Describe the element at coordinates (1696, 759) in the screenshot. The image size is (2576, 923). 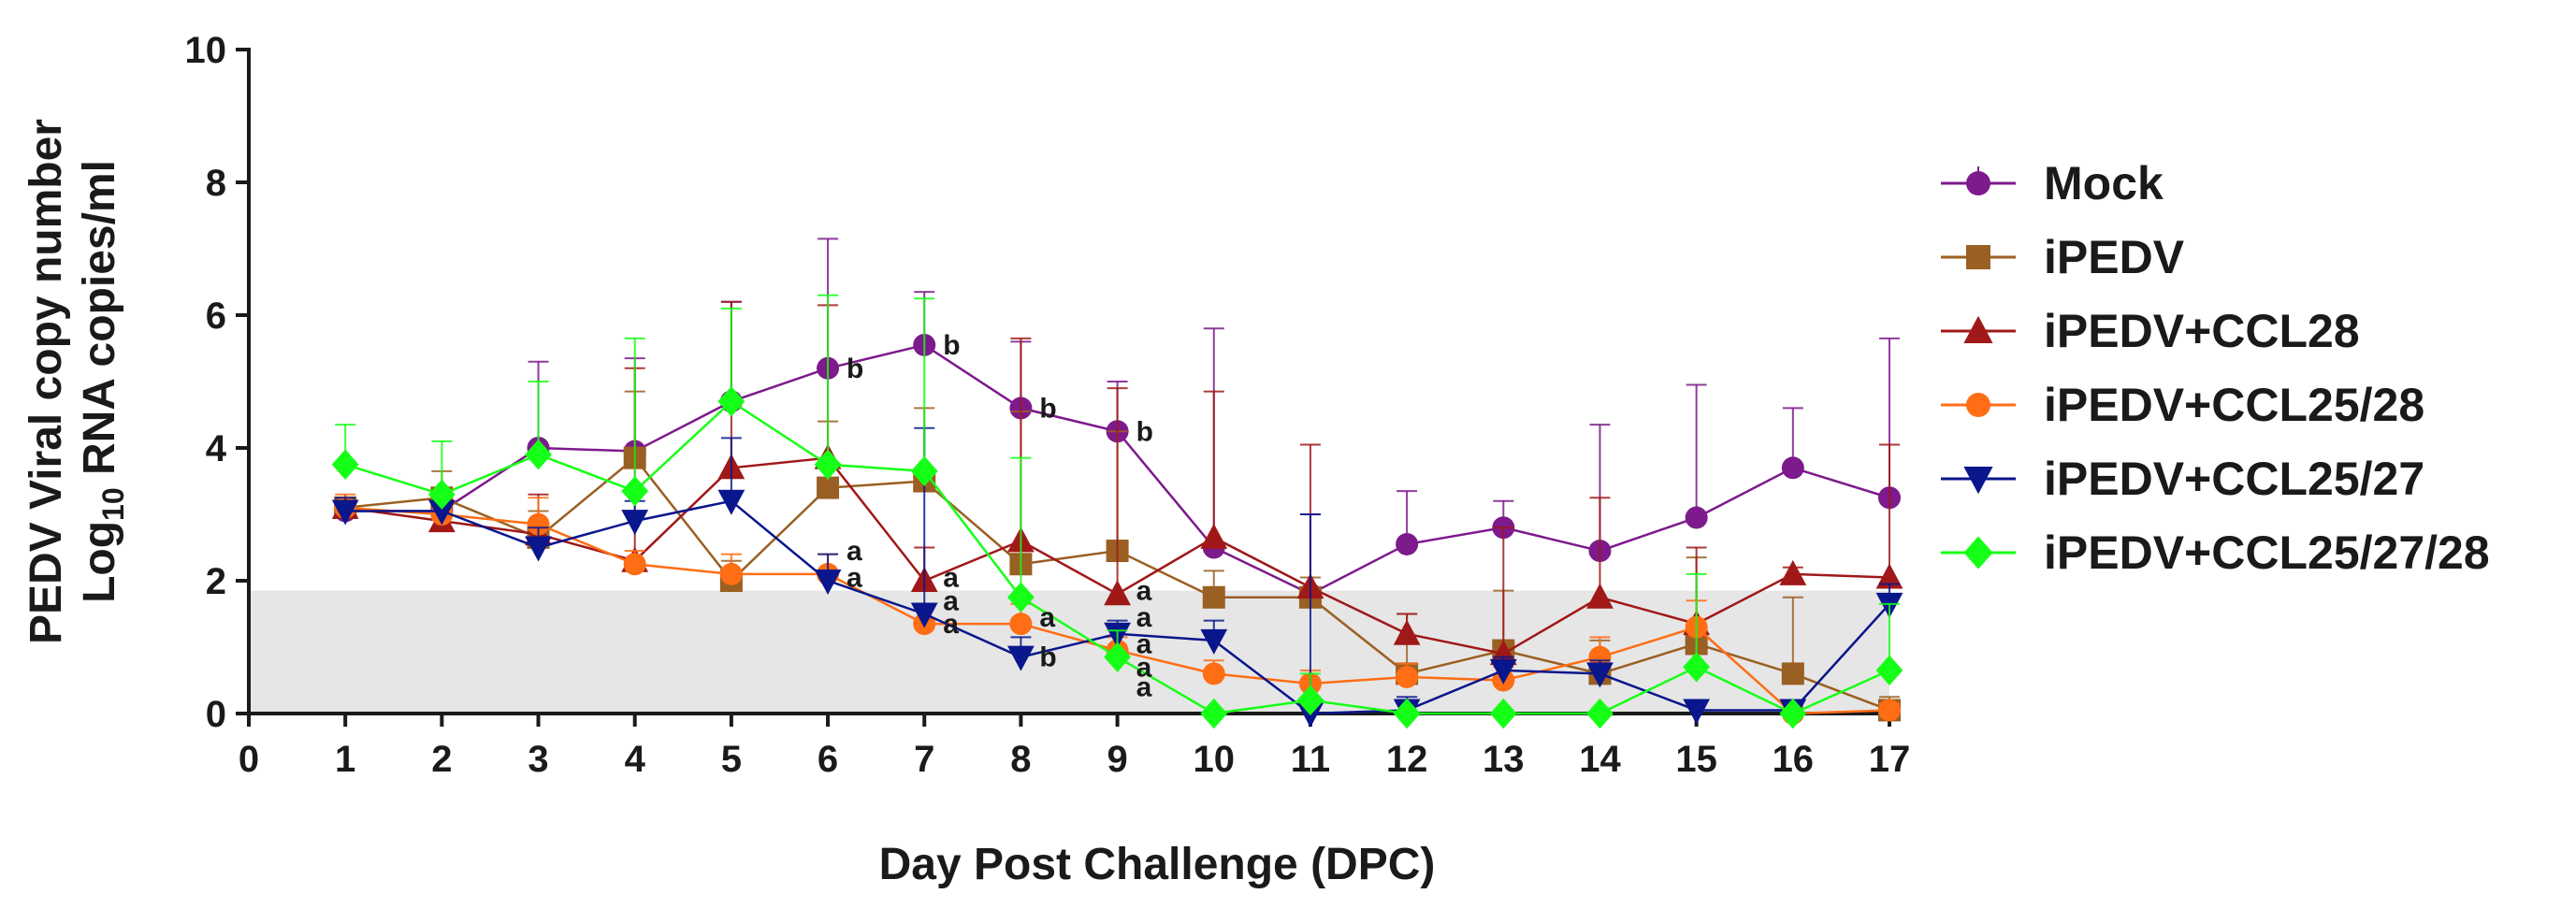
I see `x-tick-label: 15` at that location.